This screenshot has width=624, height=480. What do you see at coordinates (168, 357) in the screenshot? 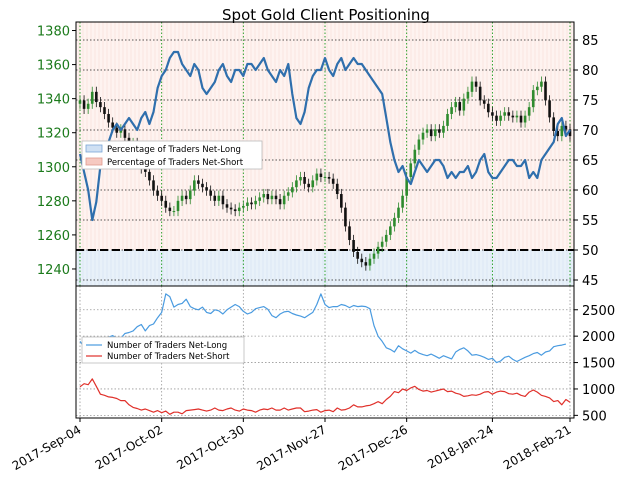
I see `legend-label: Number of Traders Net-Short` at bounding box center [168, 357].